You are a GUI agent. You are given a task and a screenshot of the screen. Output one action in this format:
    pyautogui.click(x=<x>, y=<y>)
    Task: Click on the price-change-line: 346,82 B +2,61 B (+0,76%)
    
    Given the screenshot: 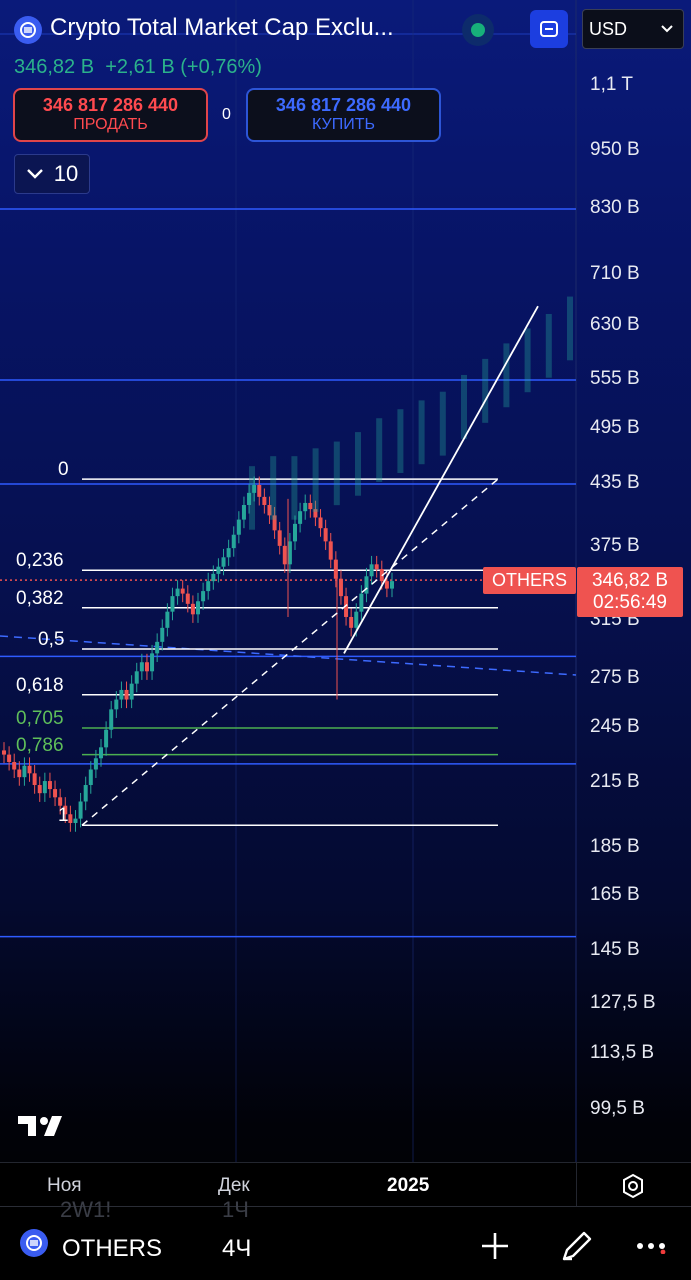 What is the action you would take?
    pyautogui.click(x=138, y=67)
    